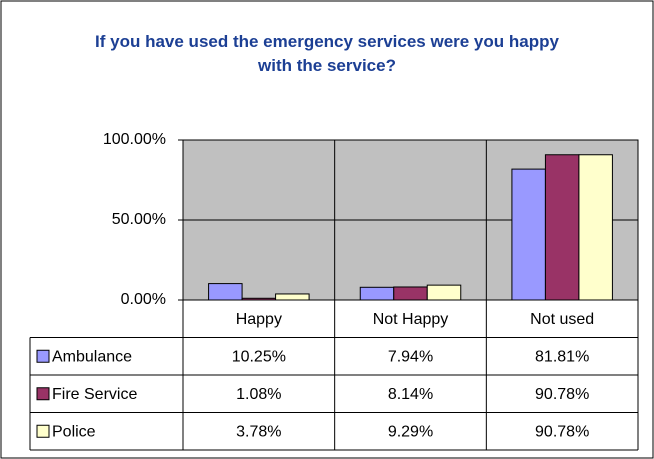 Image resolution: width=654 pixels, height=459 pixels. Describe the element at coordinates (258, 431) in the screenshot. I see `table-value: 3.78%` at that location.